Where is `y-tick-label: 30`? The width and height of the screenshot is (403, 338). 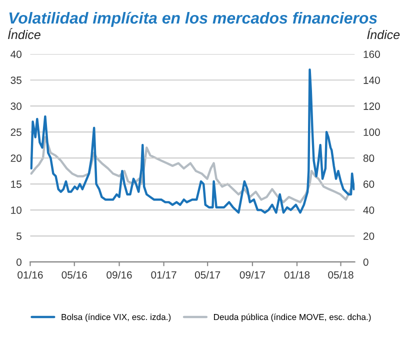
y-tick-label: 30 is located at coordinates (16, 106).